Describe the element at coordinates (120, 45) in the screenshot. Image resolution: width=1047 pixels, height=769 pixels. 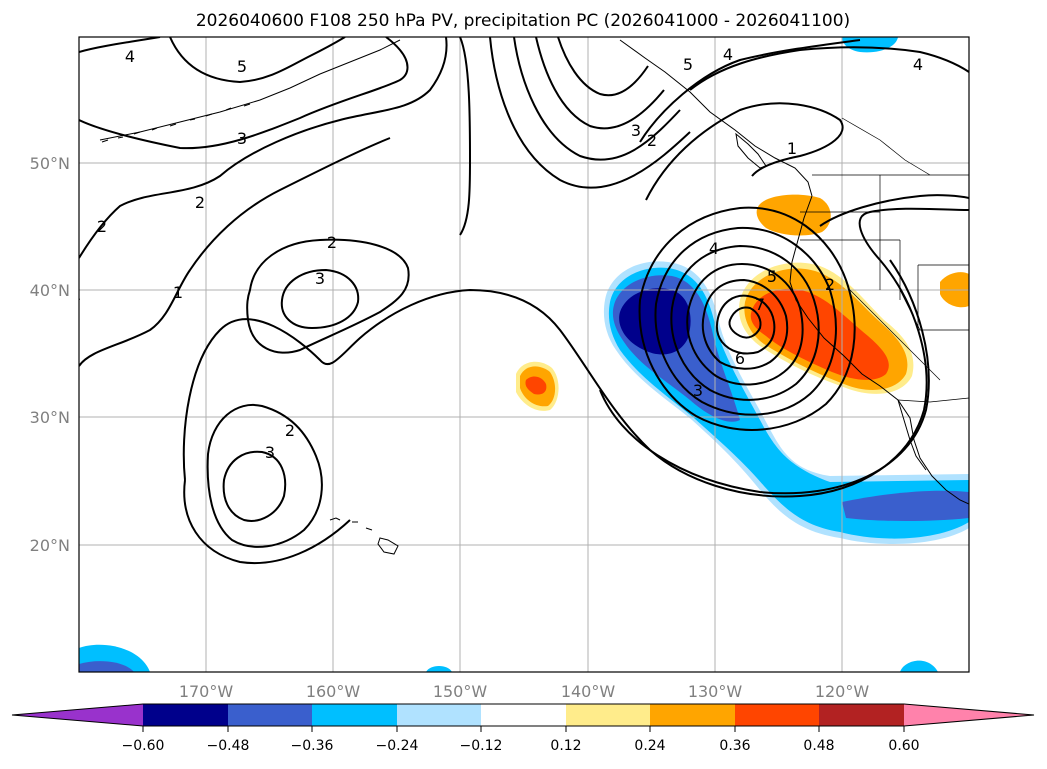
I see `pv-contour-4-northwest` at that location.